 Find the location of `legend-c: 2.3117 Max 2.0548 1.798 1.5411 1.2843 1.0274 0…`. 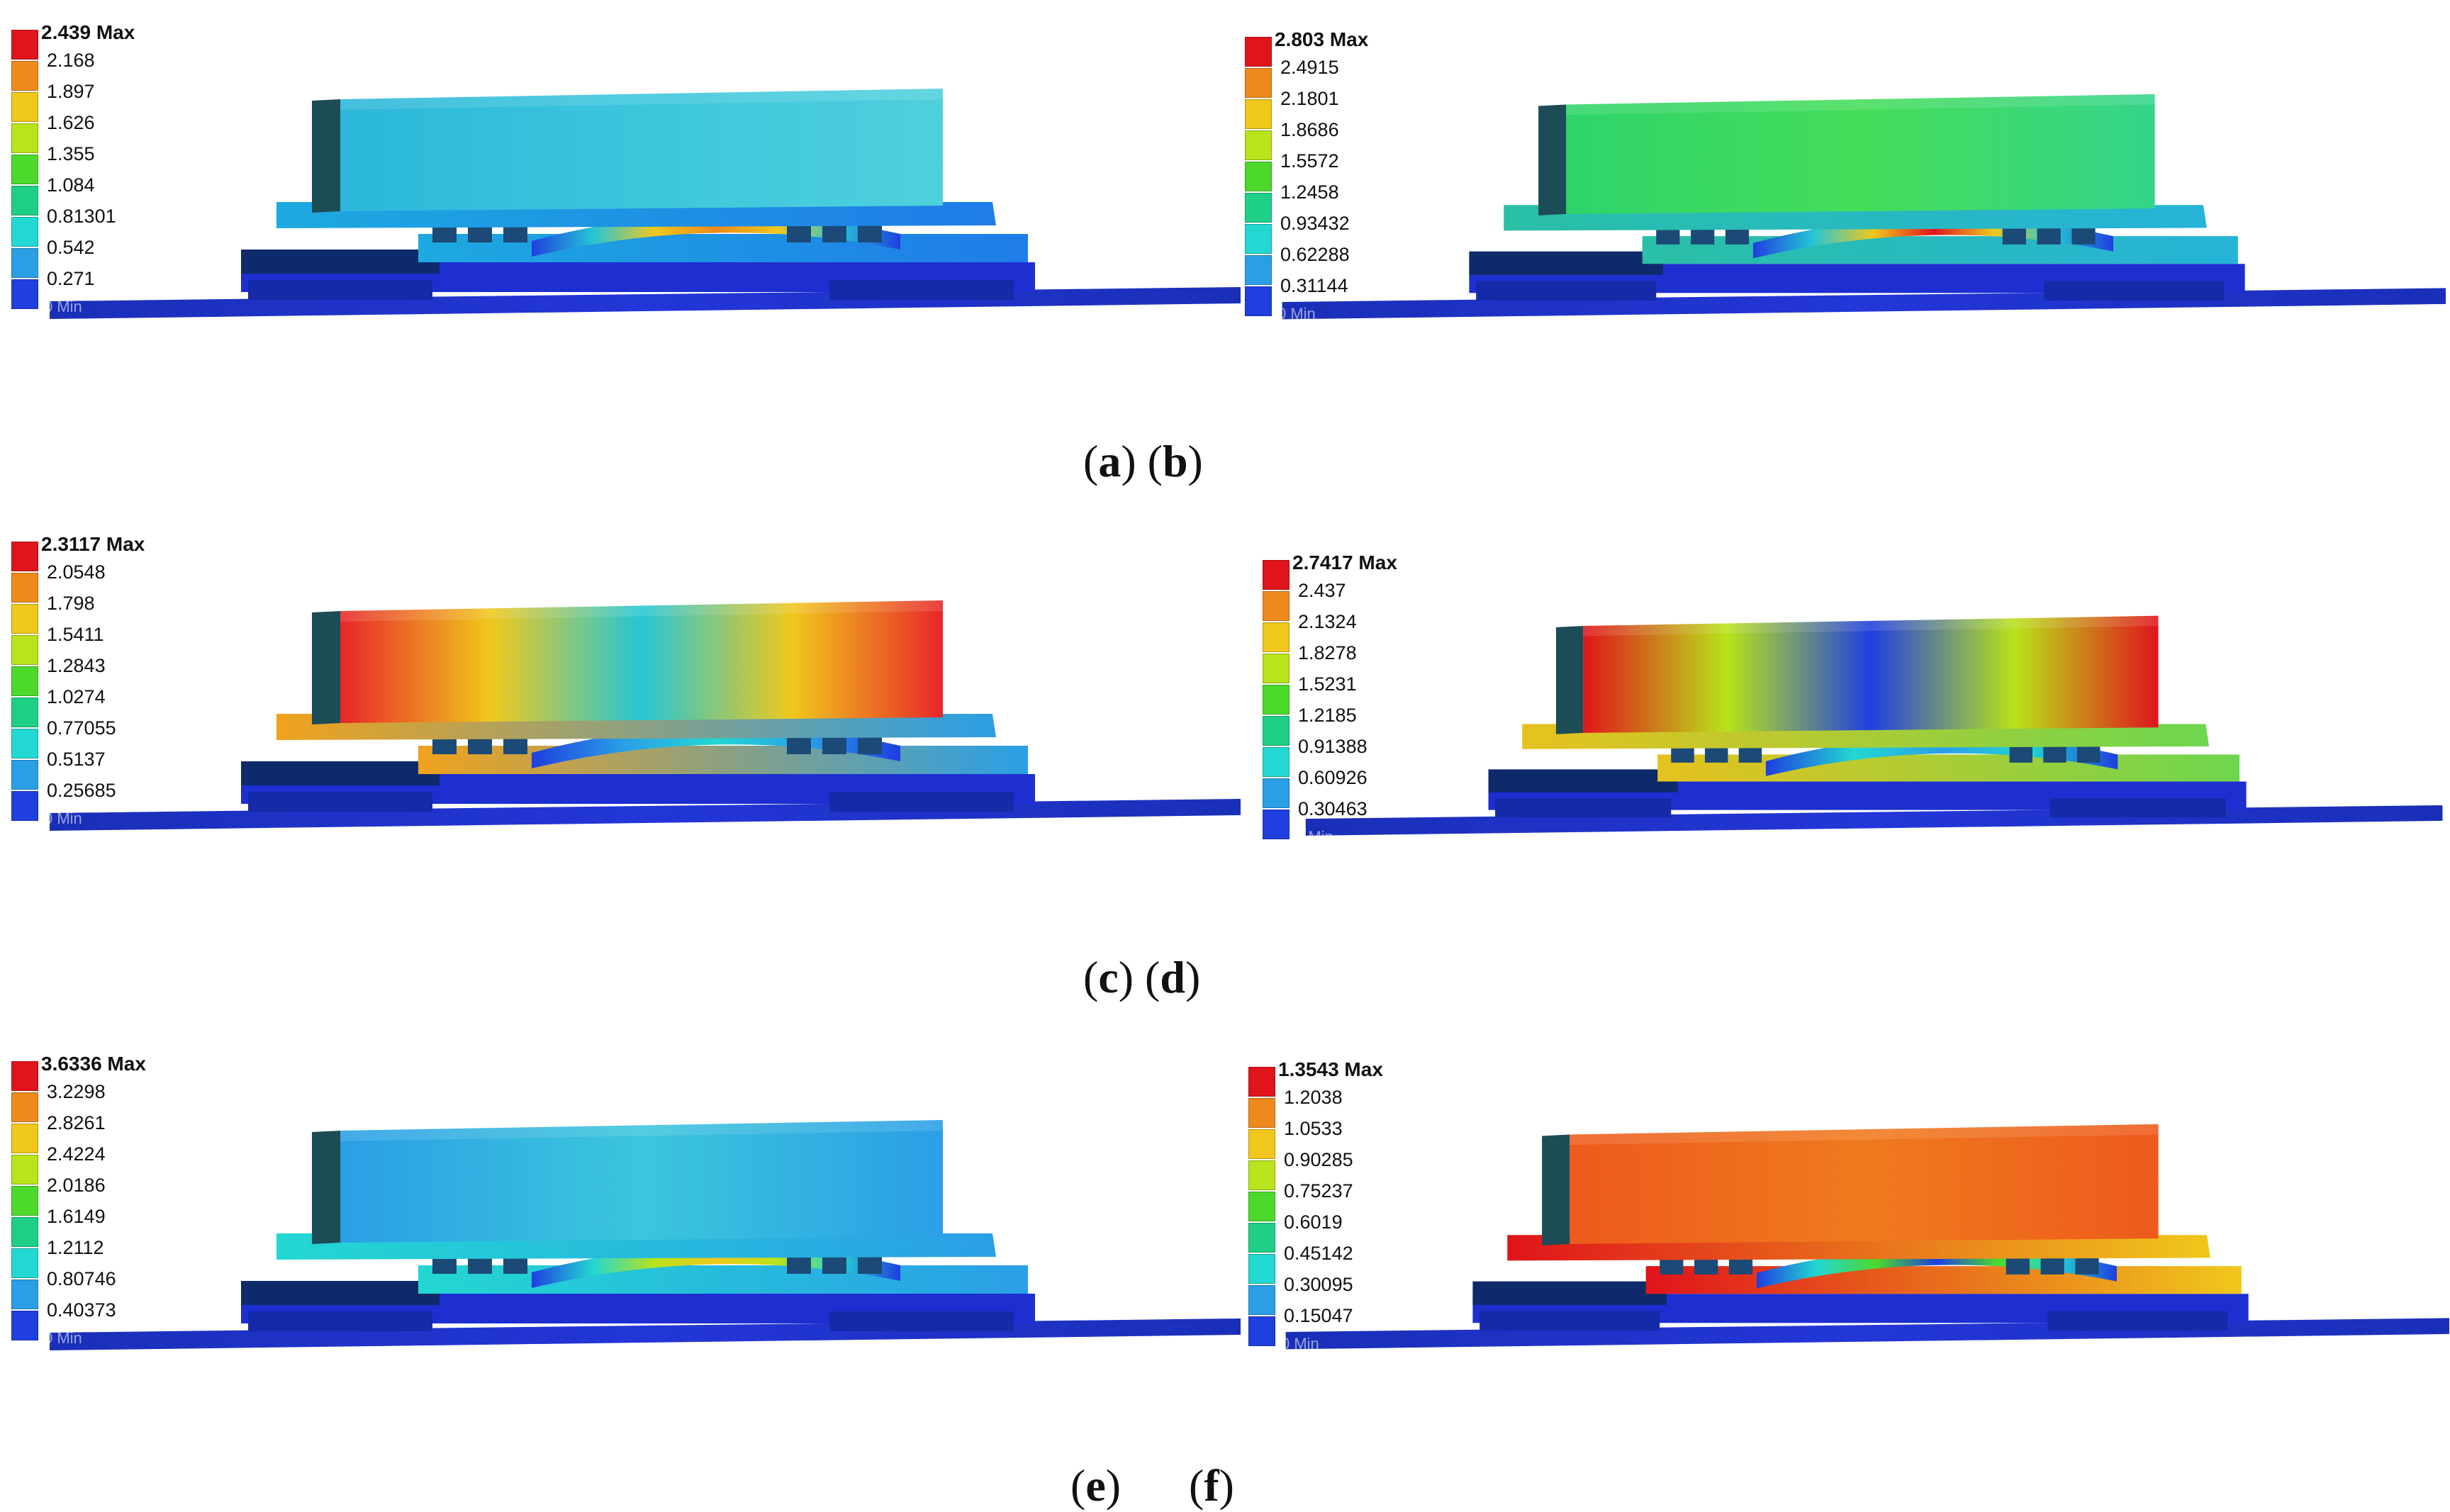

legend-c: 2.3117 Max 2.0548 1.798 1.5411 1.2843 1.0274 0… is located at coordinates (111, 685).